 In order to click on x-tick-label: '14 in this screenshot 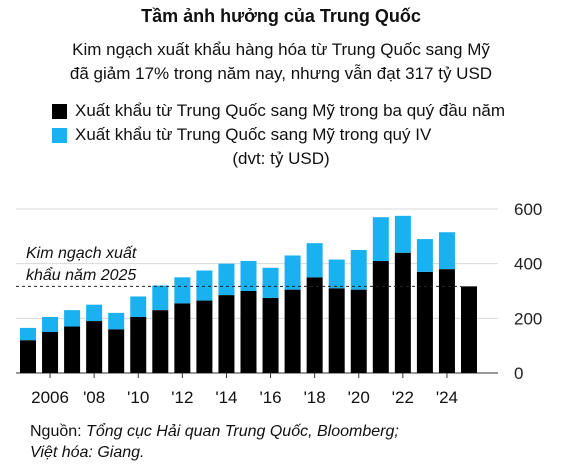, I will do `click(226, 397)`.